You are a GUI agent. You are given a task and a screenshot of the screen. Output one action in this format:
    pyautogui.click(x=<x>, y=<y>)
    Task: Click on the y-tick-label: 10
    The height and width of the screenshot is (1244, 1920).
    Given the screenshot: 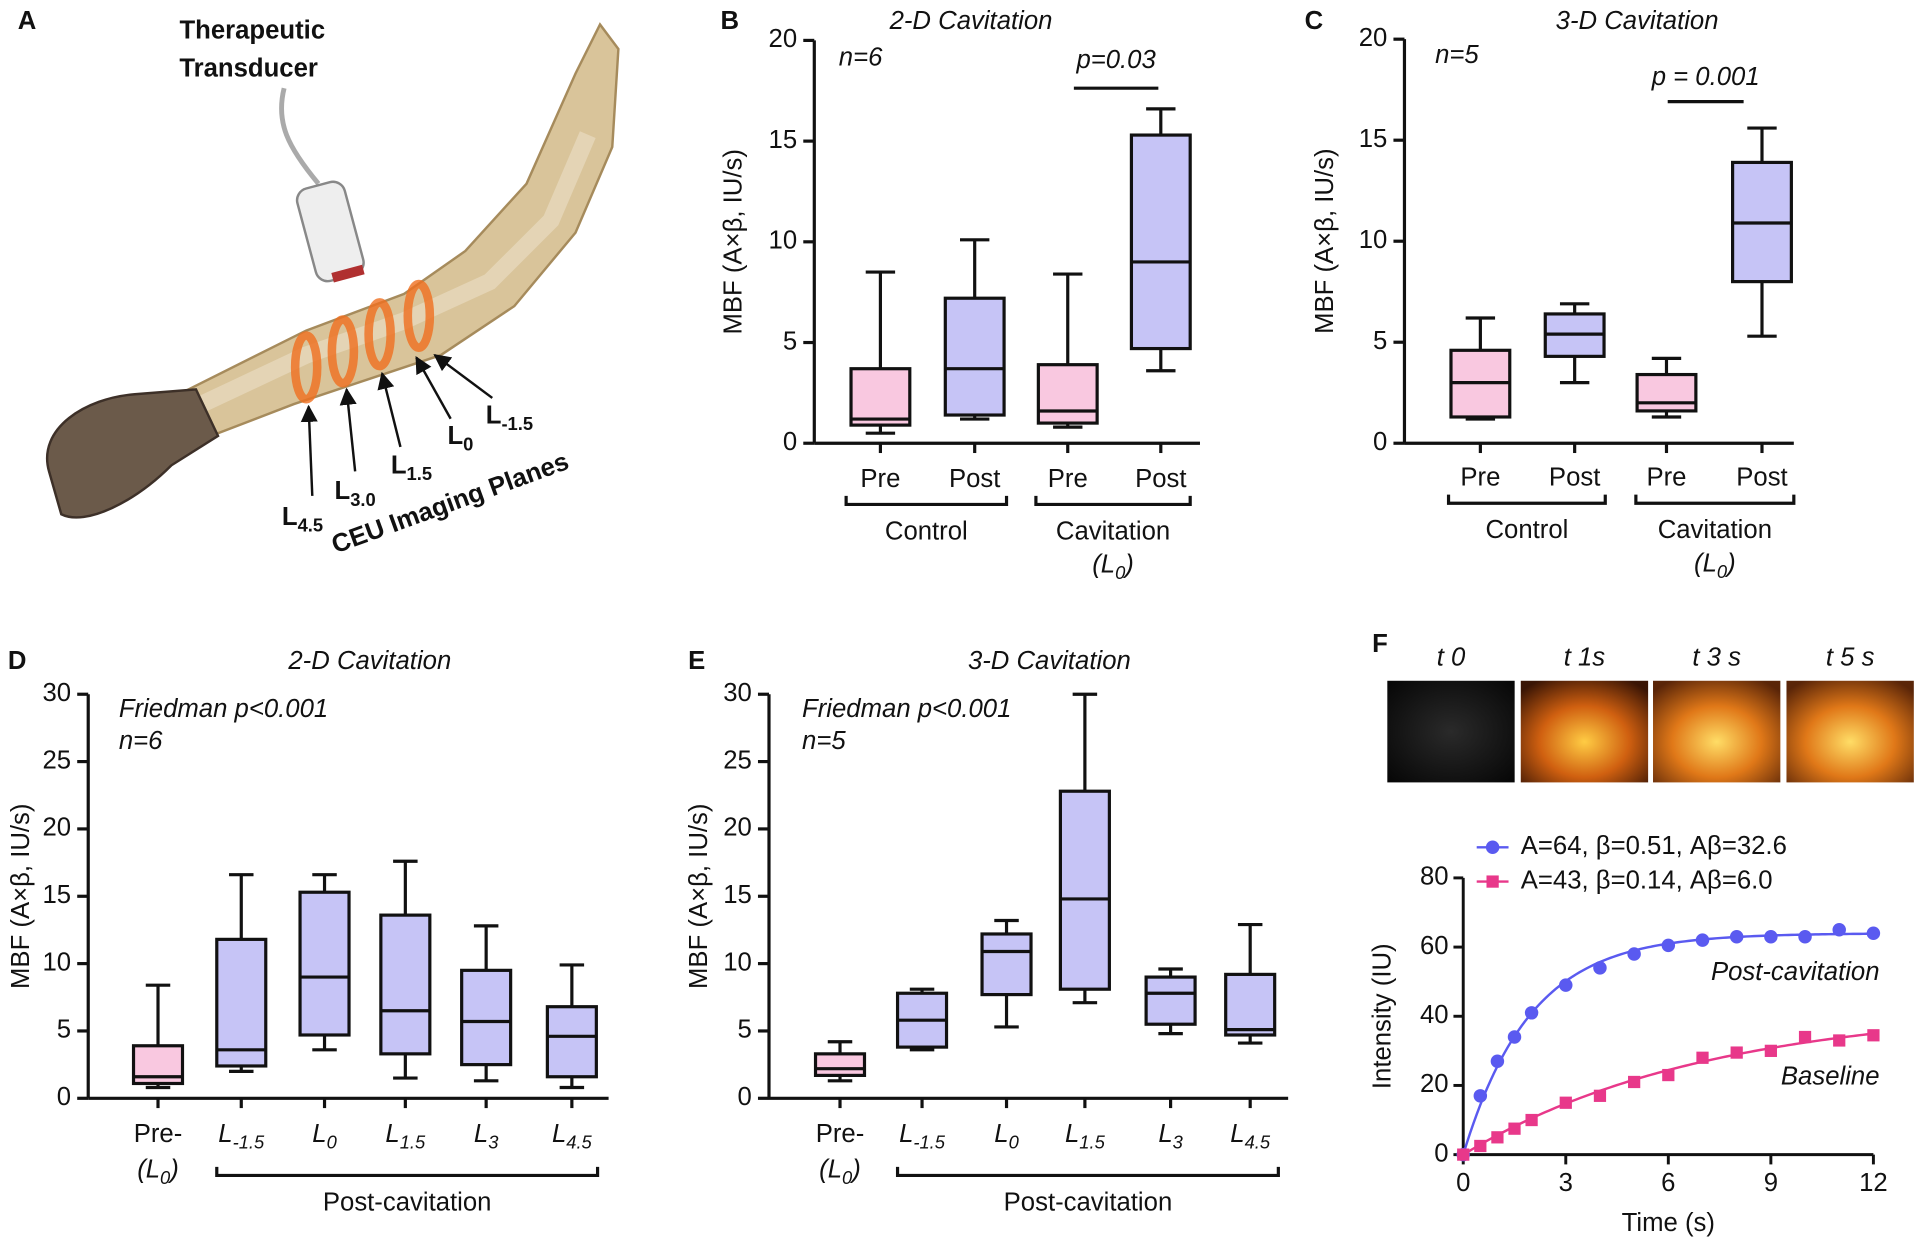 What is the action you would take?
    pyautogui.click(x=783, y=241)
    